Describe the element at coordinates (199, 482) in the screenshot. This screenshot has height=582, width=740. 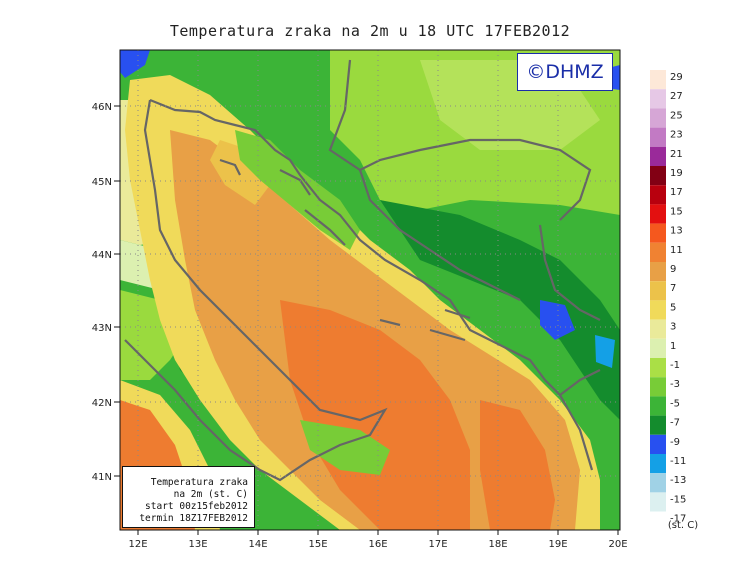
I see `info-line: Temperatura zraka` at that location.